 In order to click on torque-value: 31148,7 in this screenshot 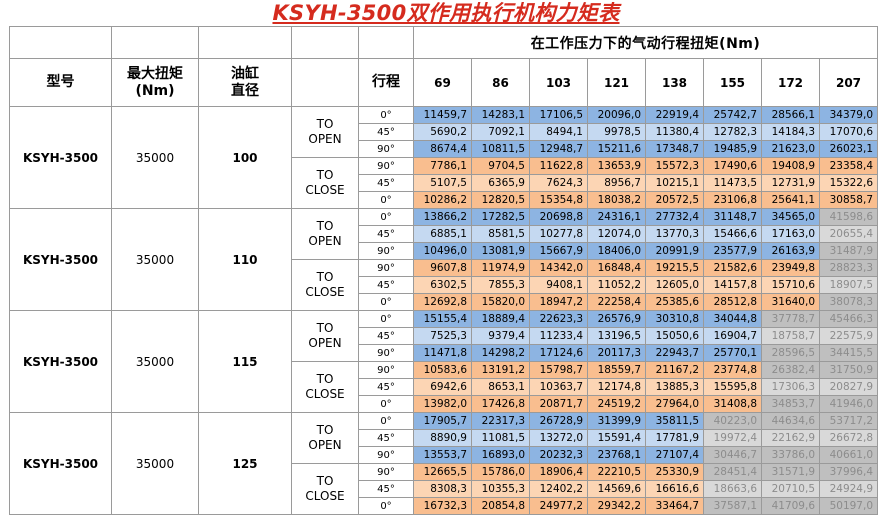, I will do `click(732, 217)`.